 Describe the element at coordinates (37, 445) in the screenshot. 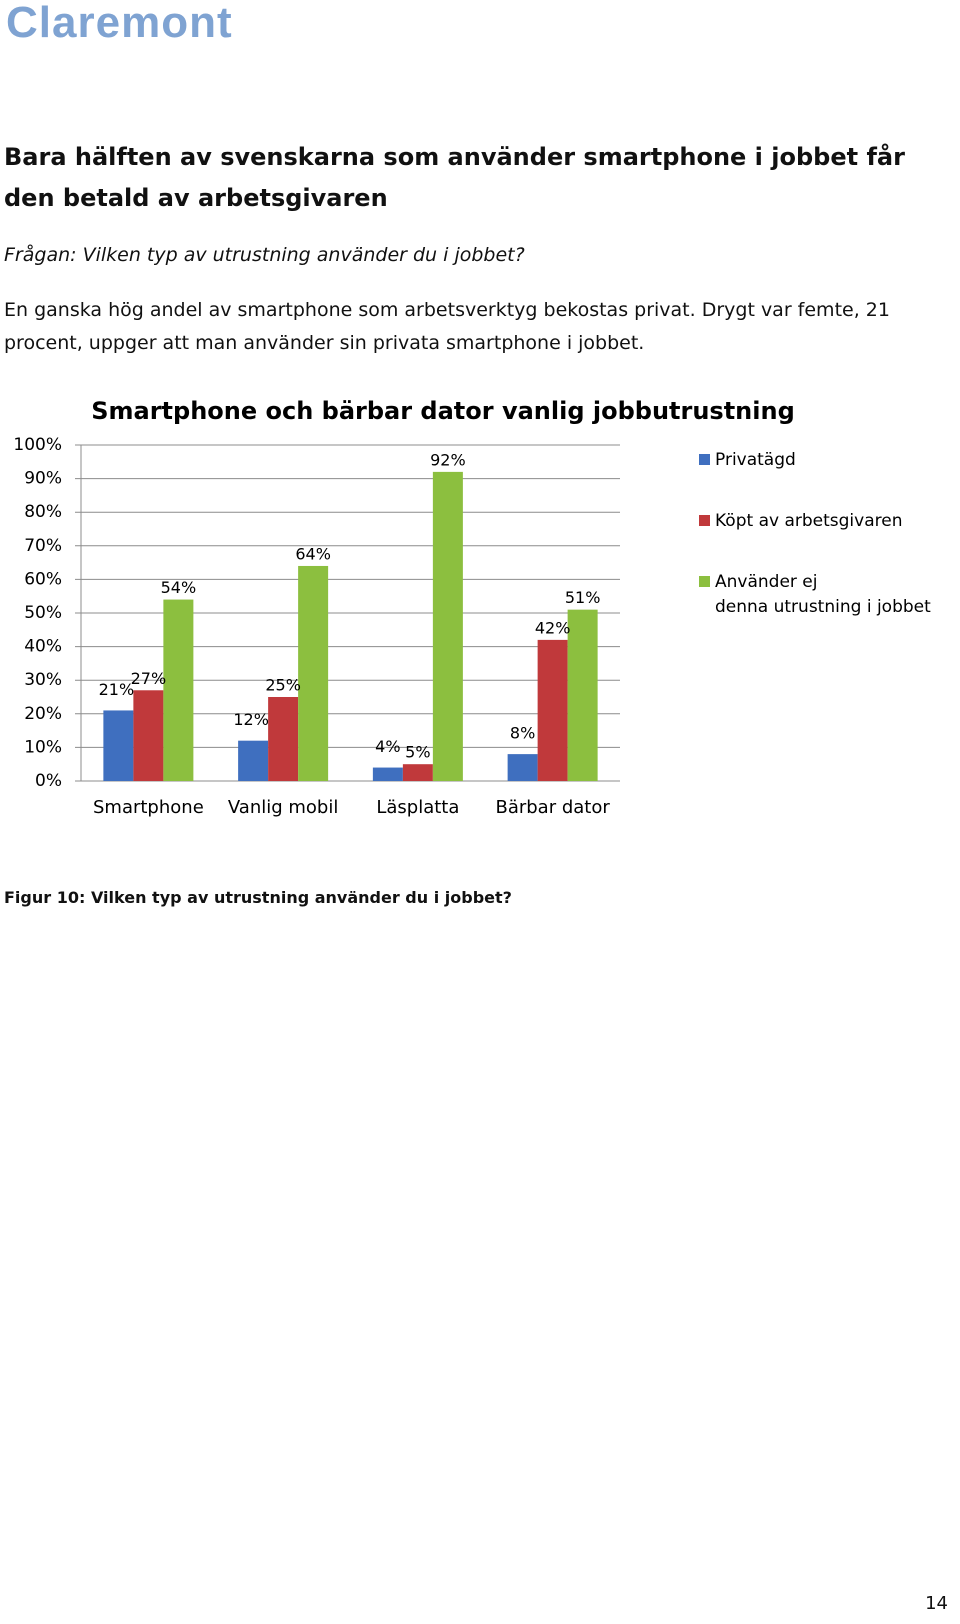

I see `y-tick-label: 100%` at that location.